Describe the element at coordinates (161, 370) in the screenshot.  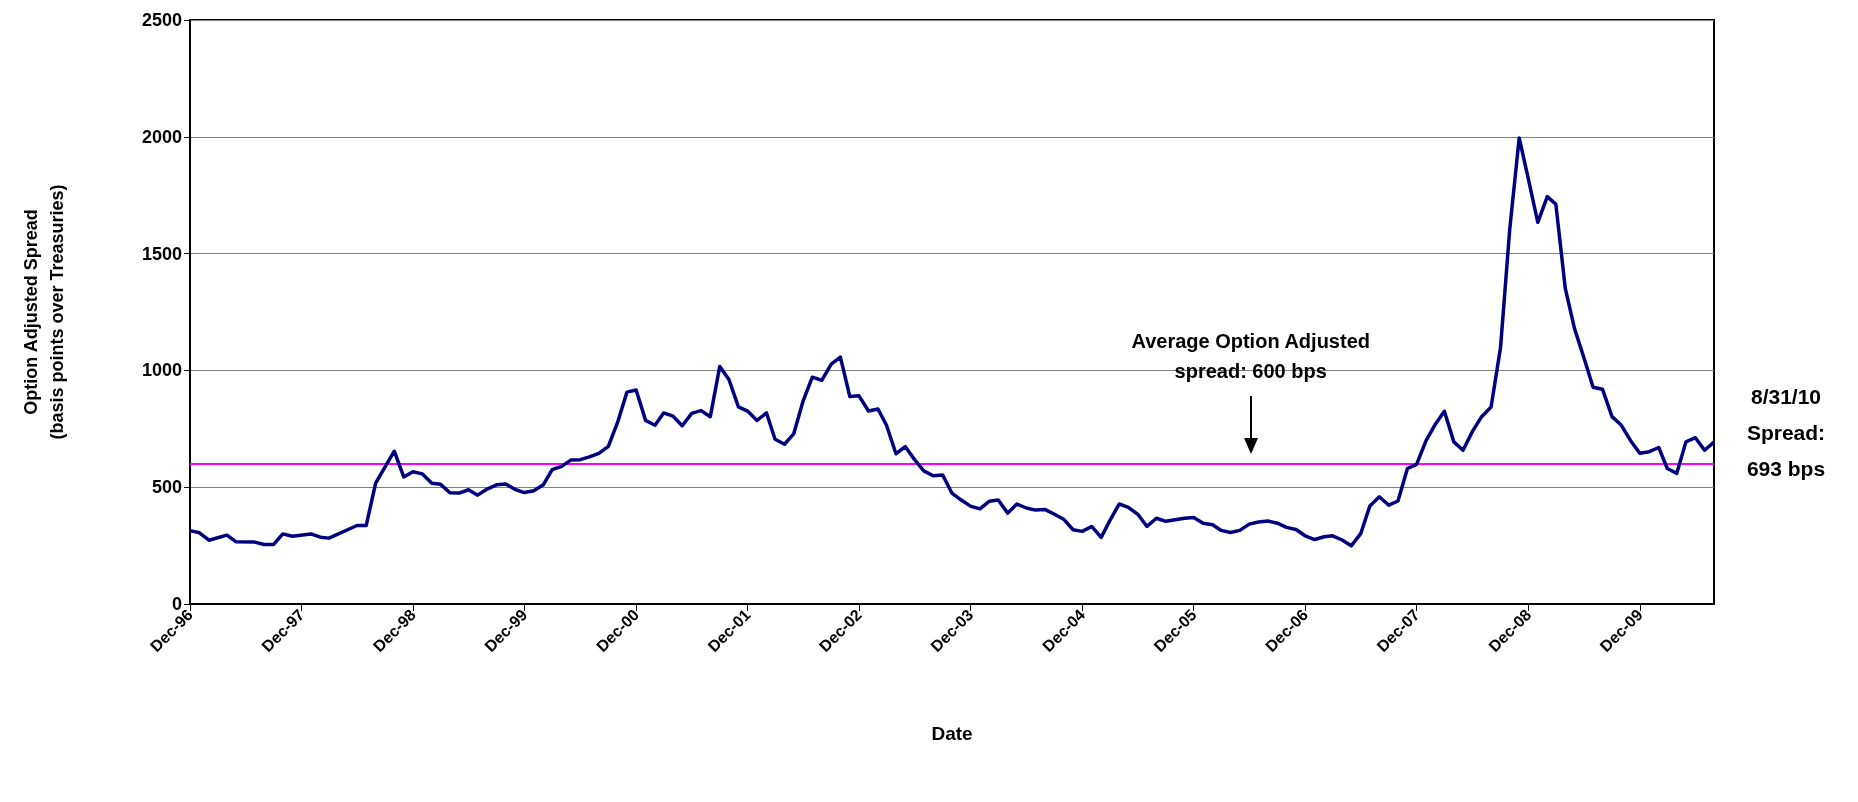
I see `y-tick-label: 1000` at that location.